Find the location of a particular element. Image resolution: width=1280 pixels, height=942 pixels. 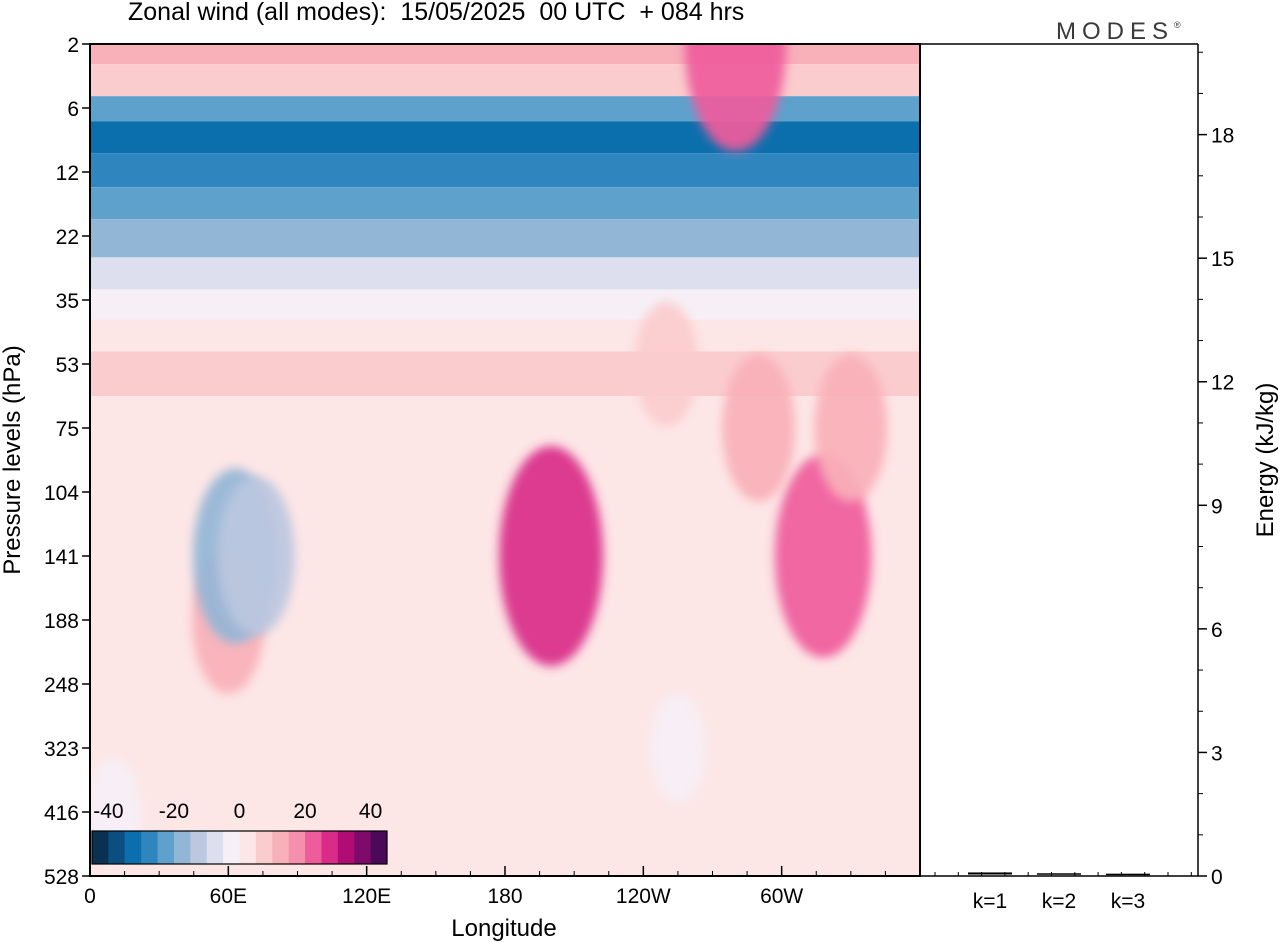

colorbar-legend: -40 -20 0 20 40 is located at coordinates (239, 832).